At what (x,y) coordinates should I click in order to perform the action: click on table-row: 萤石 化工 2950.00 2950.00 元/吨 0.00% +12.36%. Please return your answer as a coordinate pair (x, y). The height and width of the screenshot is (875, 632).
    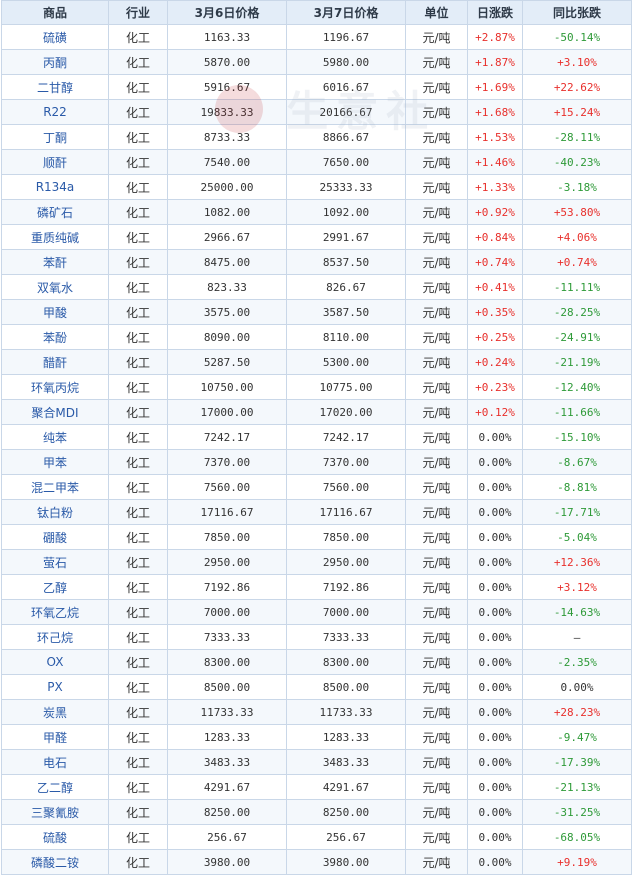
    Looking at the image, I should click on (316, 562).